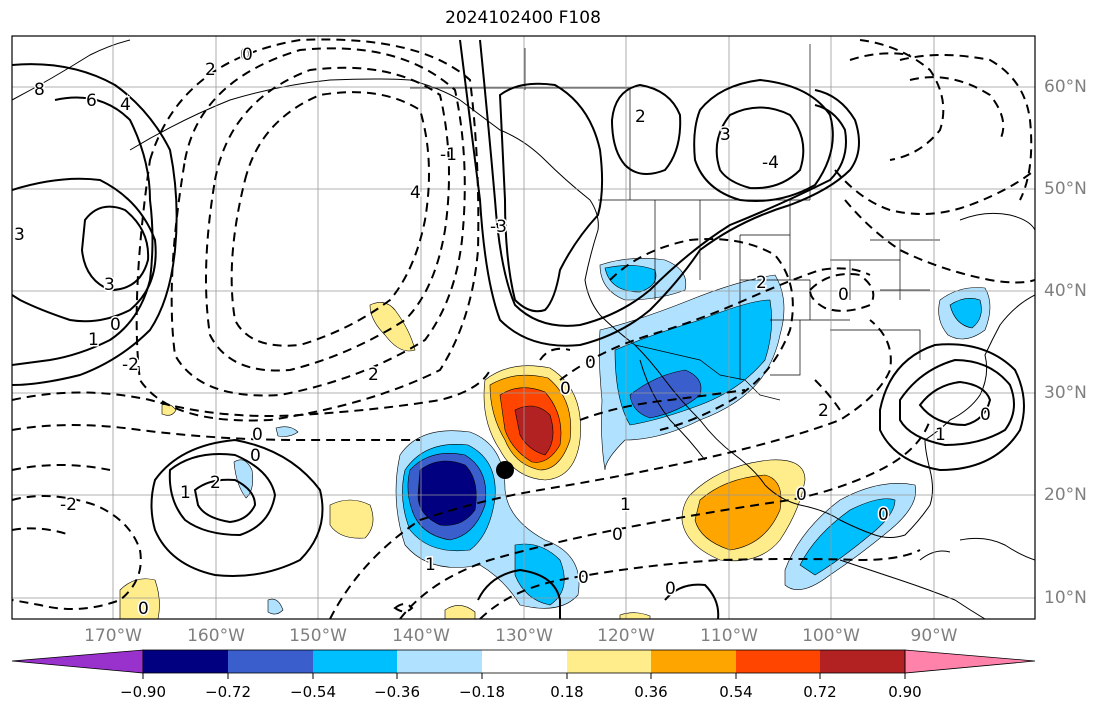 This screenshot has width=1105, height=712. What do you see at coordinates (228, 692) in the screenshot?
I see `colorbar-tick-label: −0.72` at bounding box center [228, 692].